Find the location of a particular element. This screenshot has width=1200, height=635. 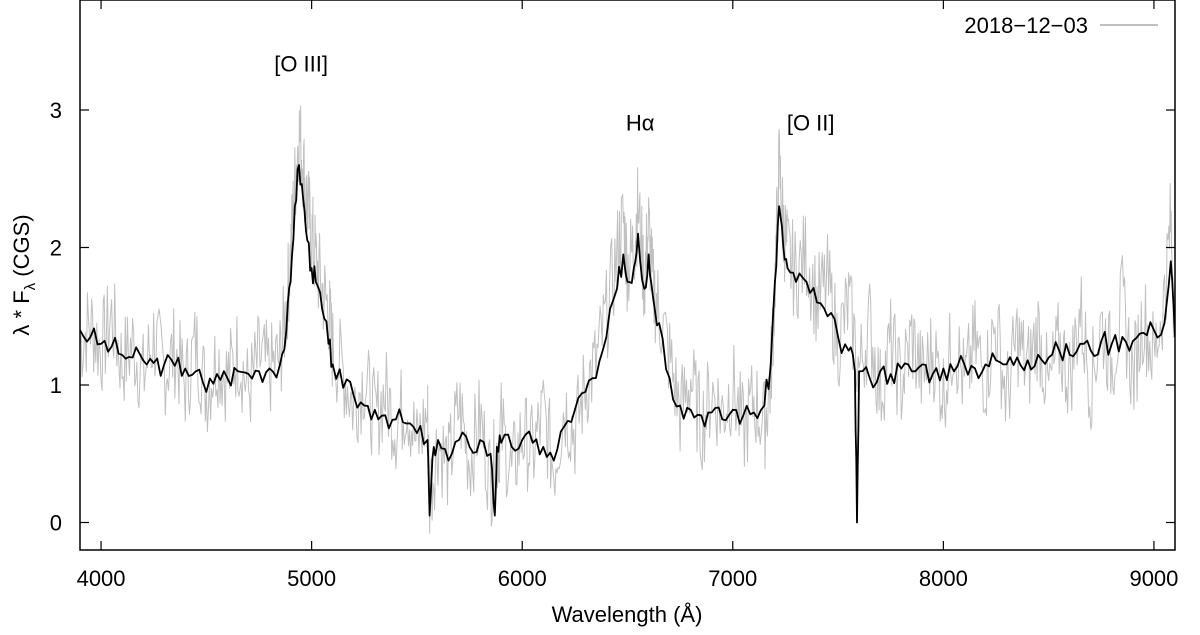

x-axis-label: Wavelength (Å) is located at coordinates (627, 614).